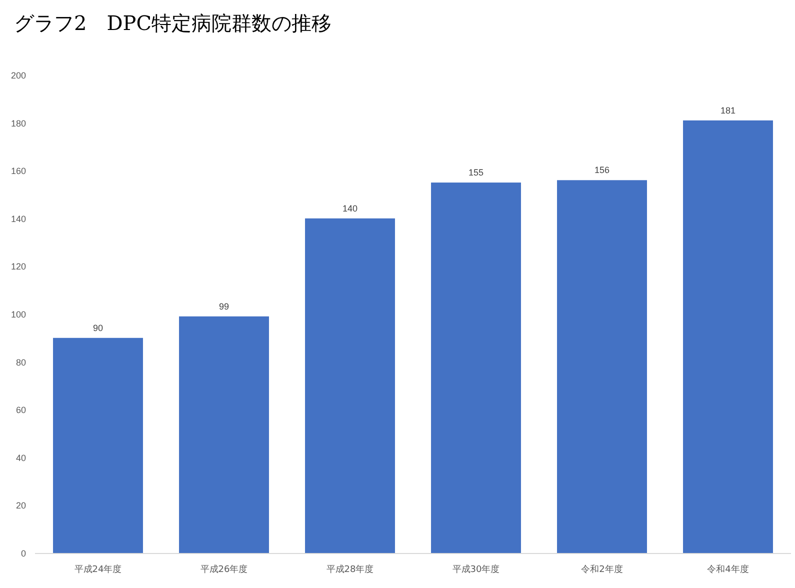  I want to click on chart-title: グラフ2 DPC特定病院群数の推移, so click(173, 23).